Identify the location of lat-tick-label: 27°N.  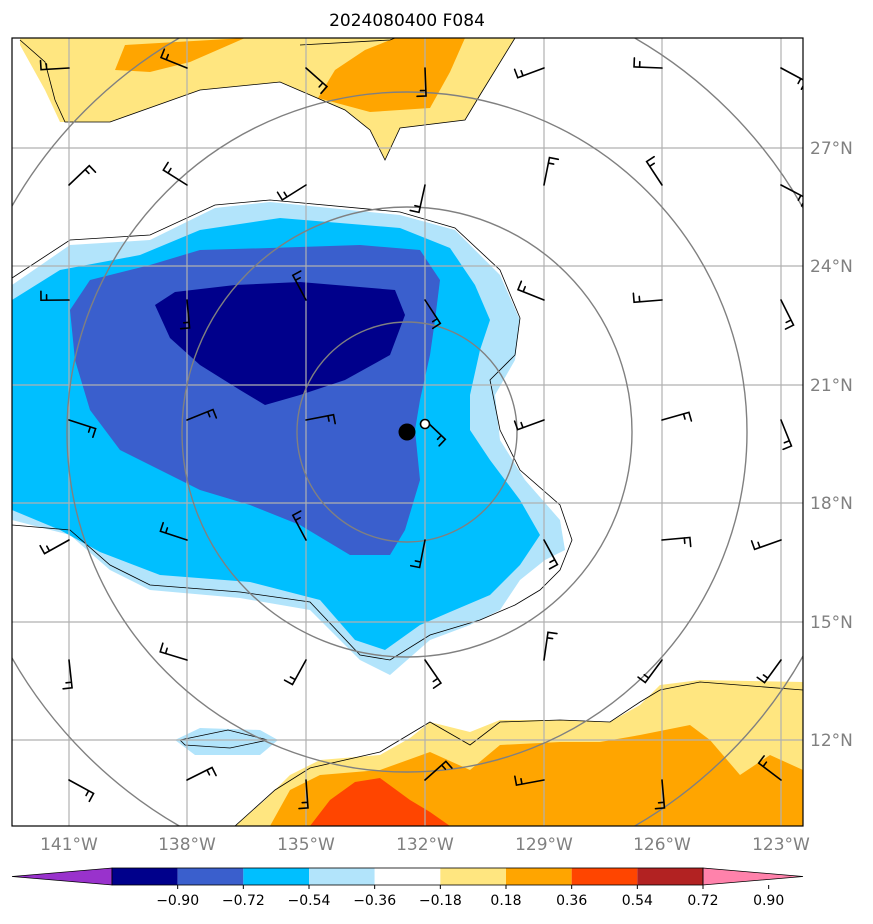
(831, 149).